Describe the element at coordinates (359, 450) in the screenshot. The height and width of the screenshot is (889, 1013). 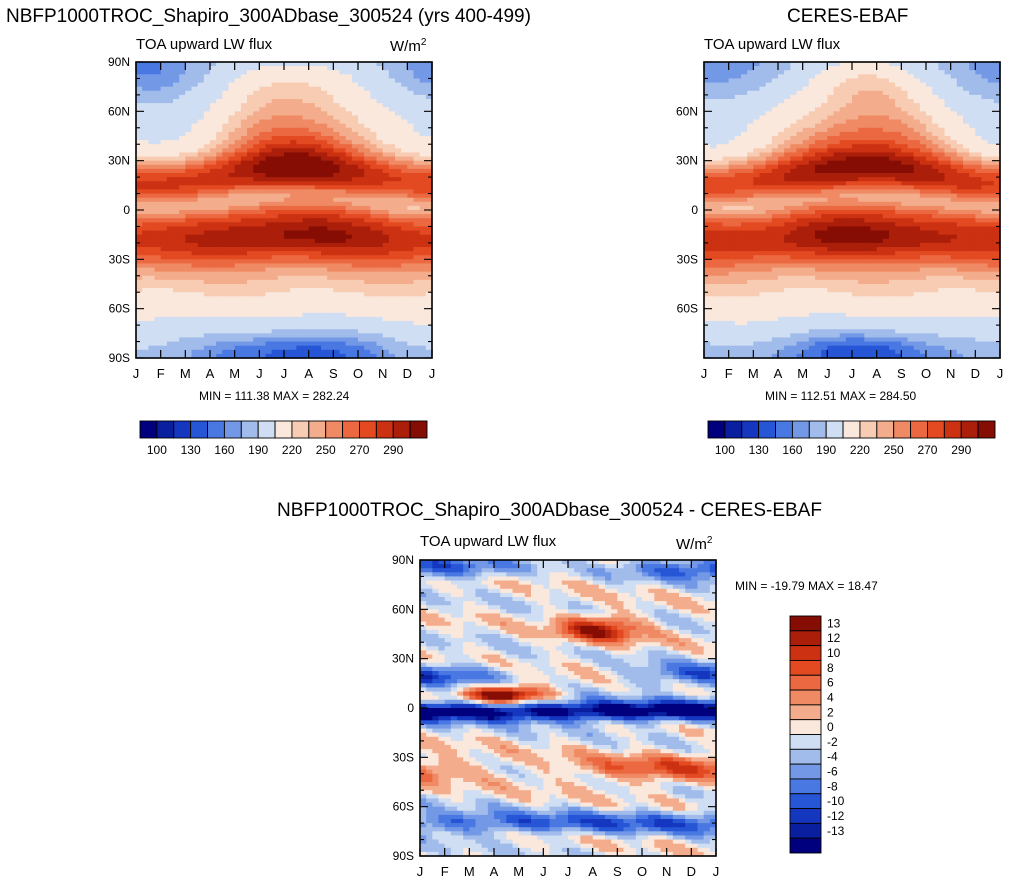
I see `colorbar-label: 270` at that location.